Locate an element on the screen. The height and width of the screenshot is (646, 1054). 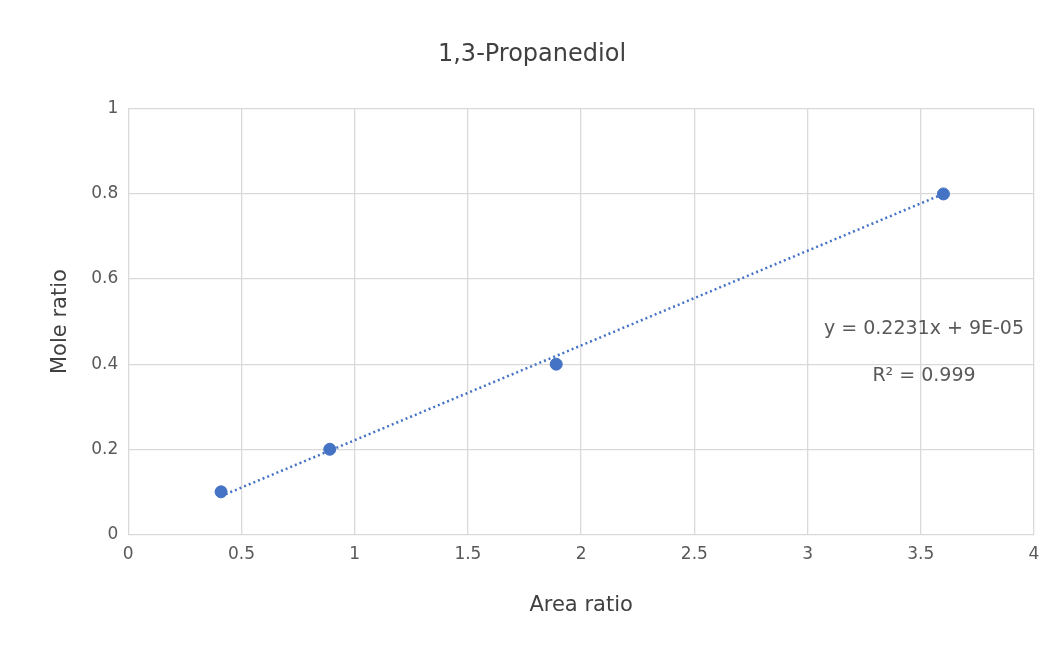
x-tick-label: 0 is located at coordinates (128, 553).